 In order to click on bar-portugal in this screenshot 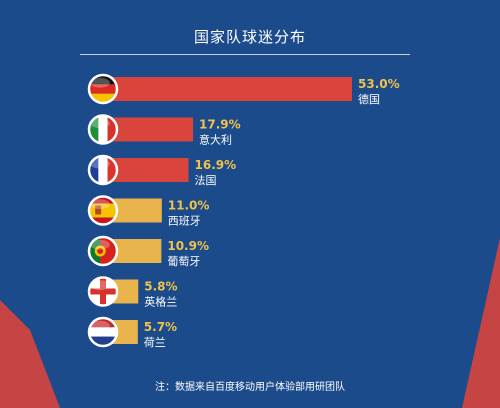, I will do `click(137, 251)`.